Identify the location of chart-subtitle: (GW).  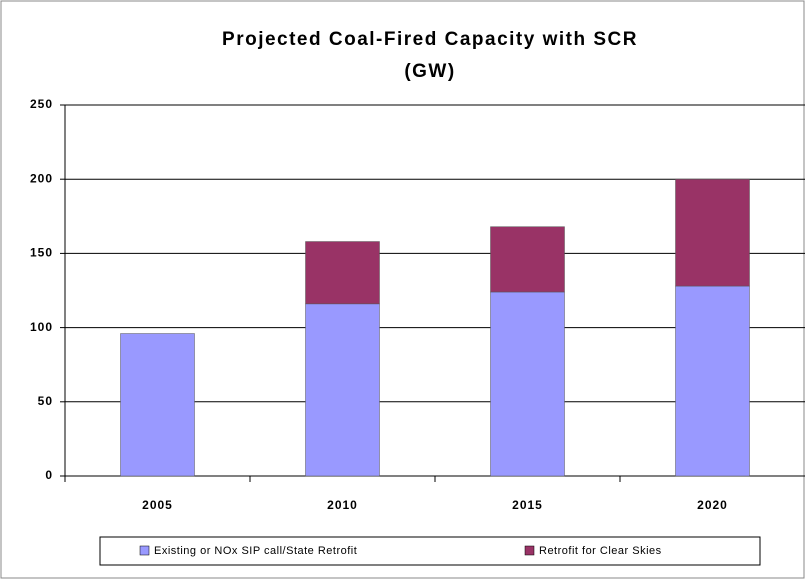
(429, 71).